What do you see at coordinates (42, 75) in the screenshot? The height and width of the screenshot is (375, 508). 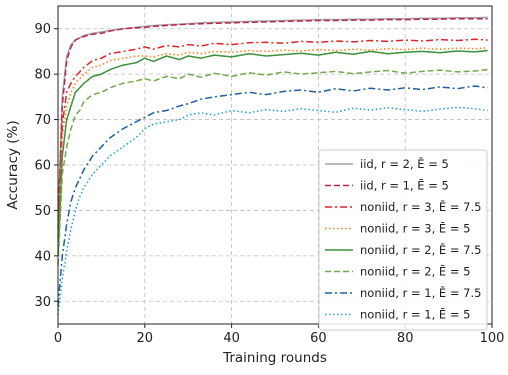 I see `y-tick-label: 80` at bounding box center [42, 75].